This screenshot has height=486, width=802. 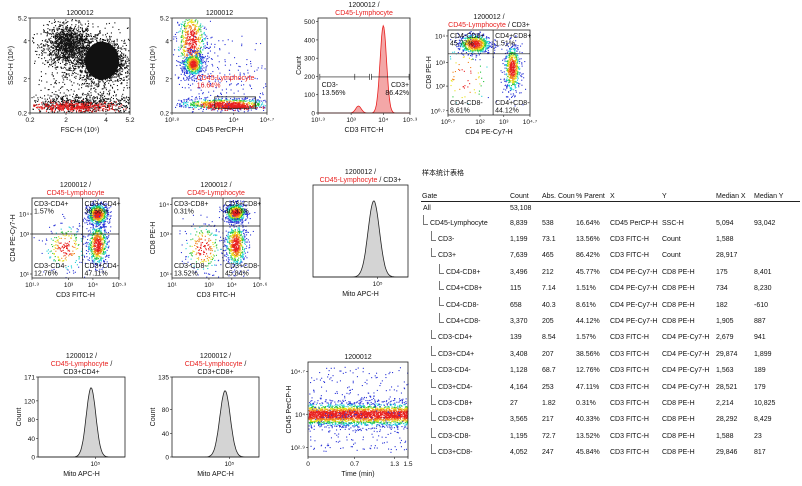 What do you see at coordinates (22, 114) in the screenshot?
I see `y-tick-label: 0.2` at bounding box center [22, 114].